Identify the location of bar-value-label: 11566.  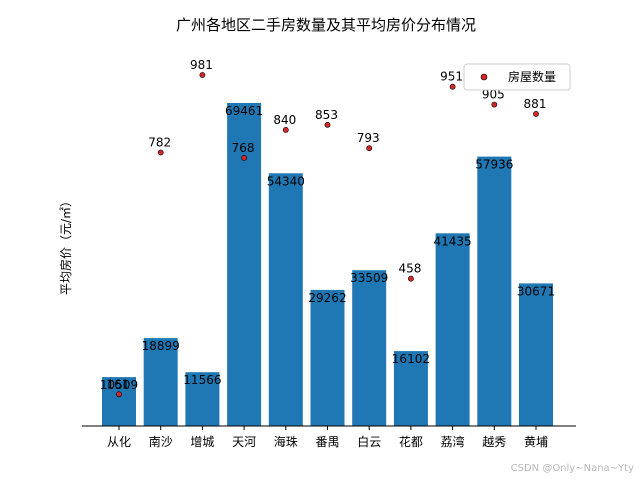
(202, 380).